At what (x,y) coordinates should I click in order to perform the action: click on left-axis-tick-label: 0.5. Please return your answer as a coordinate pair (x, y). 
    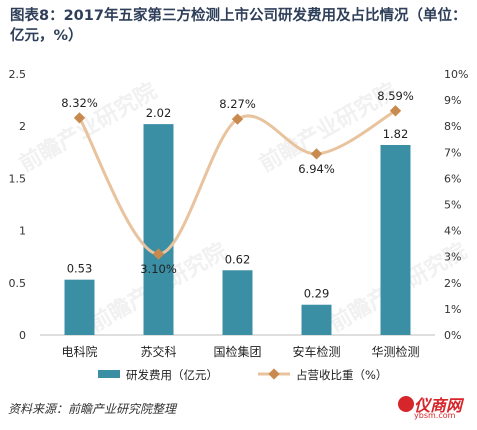
    Looking at the image, I should click on (18, 283).